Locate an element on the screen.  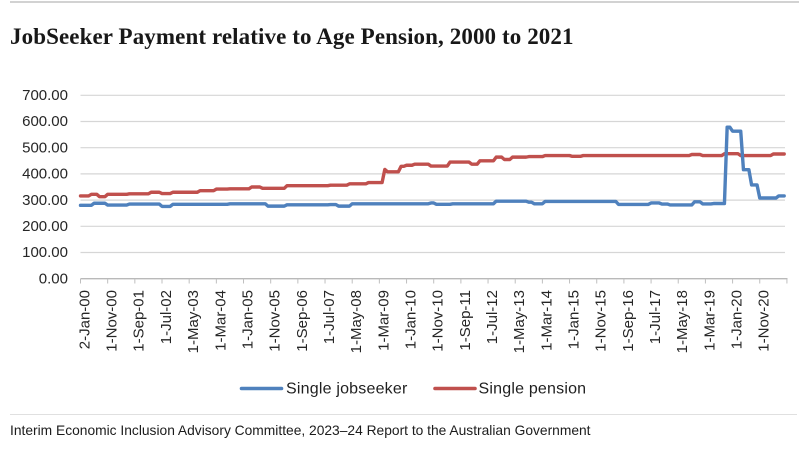
svg-text: Single pension is located at coordinates (533, 389).